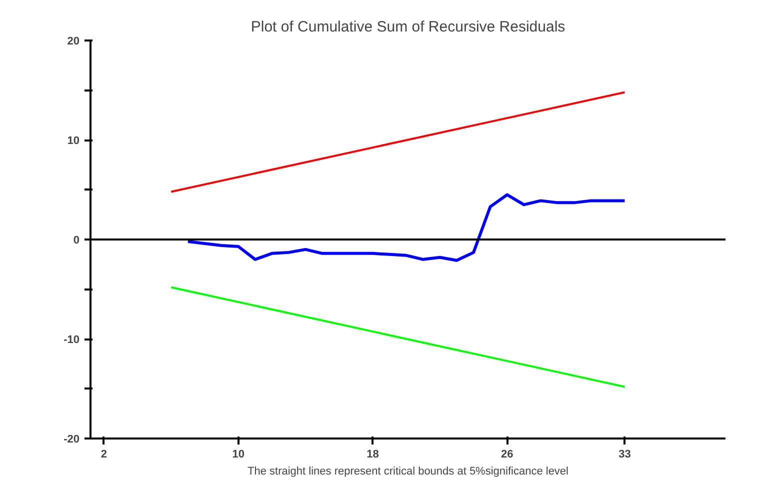  What do you see at coordinates (73, 141) in the screenshot?
I see `y-tick-label: 10` at bounding box center [73, 141].